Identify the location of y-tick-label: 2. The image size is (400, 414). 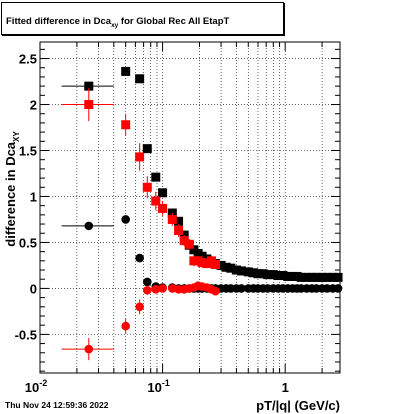
(33, 105).